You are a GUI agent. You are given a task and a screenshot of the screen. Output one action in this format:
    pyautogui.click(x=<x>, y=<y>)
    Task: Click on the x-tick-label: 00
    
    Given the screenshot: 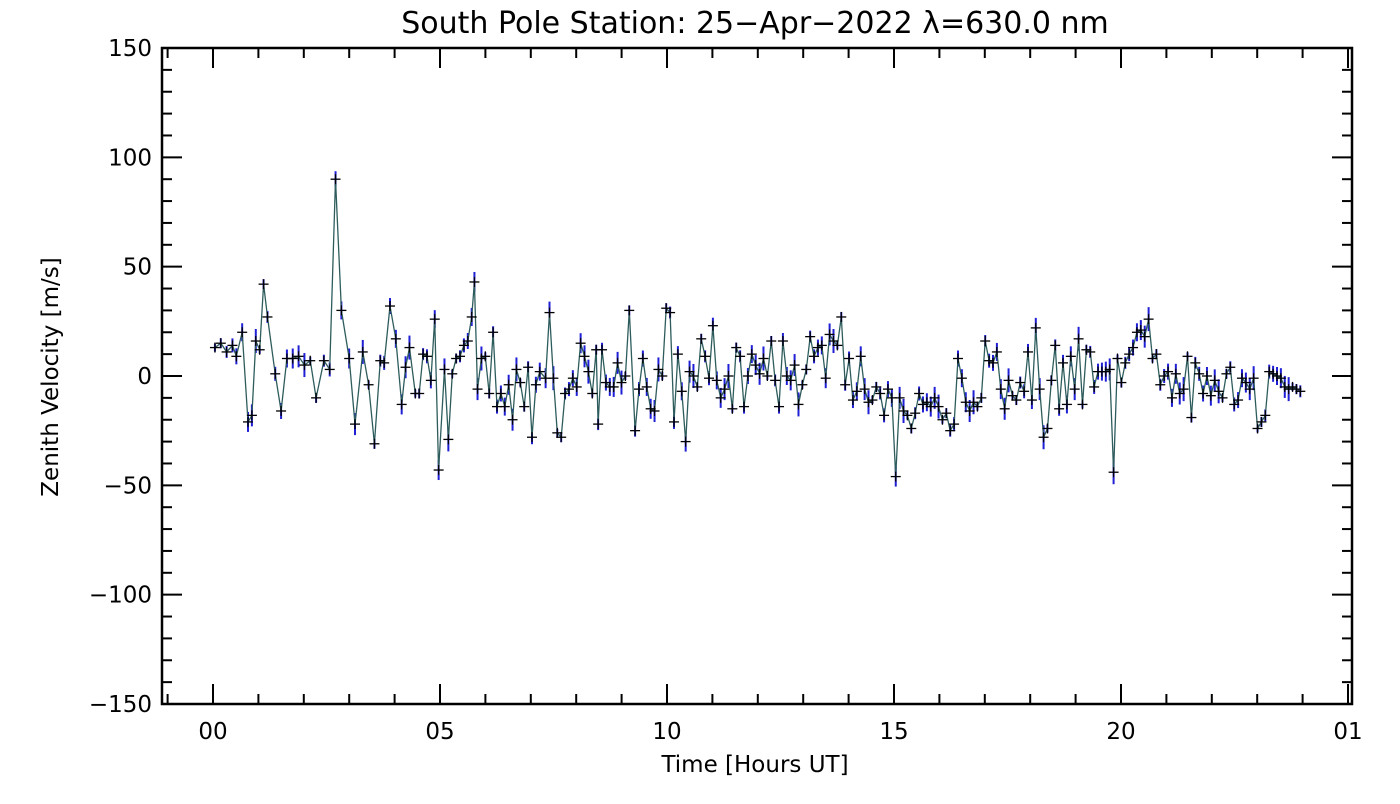 What is the action you would take?
    pyautogui.click(x=212, y=732)
    